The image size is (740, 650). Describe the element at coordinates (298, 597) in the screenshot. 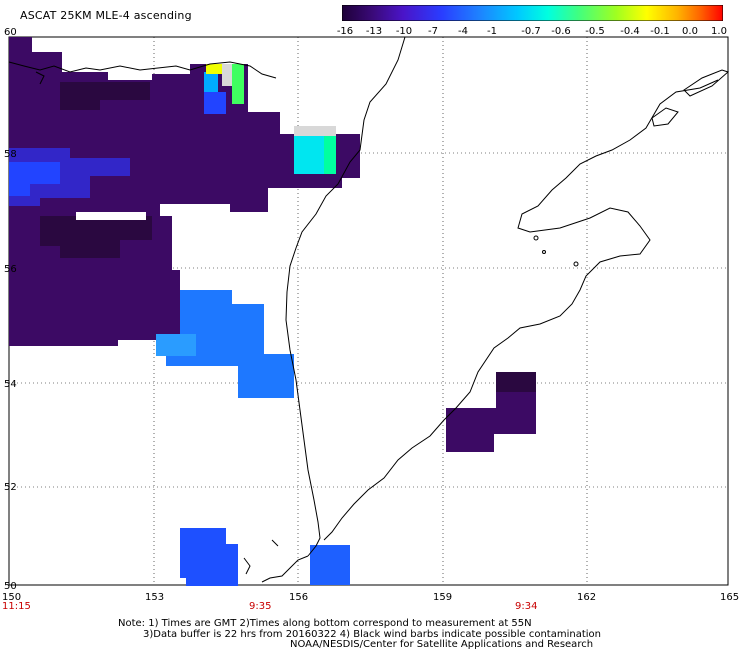

I see `x-tick-label: 156` at that location.